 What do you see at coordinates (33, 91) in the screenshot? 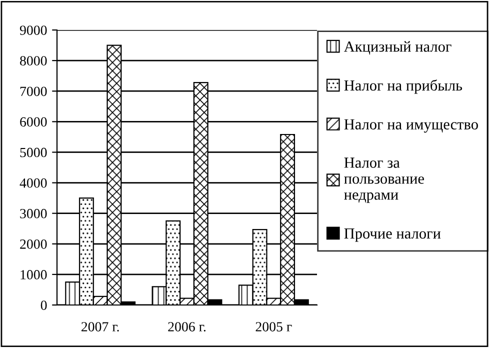
I see `y-tick-label: 7000` at bounding box center [33, 91].